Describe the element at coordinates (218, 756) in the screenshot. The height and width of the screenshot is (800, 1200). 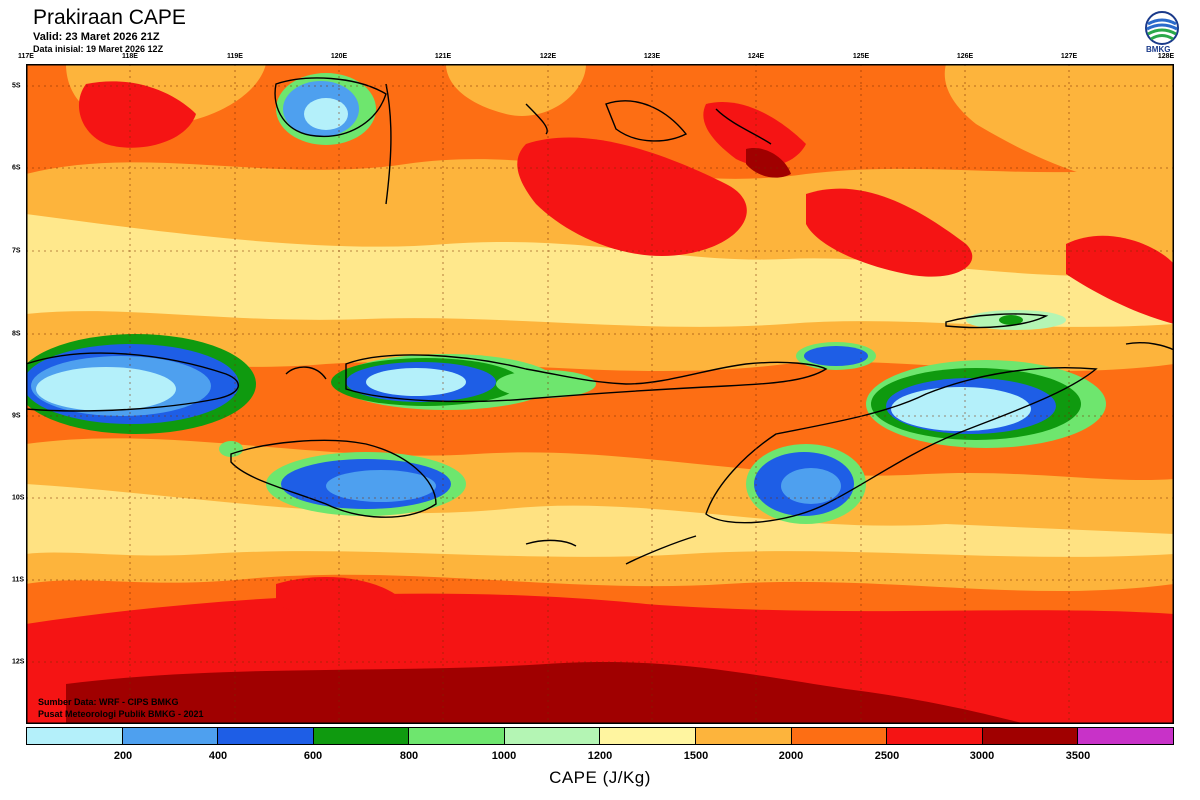
I see `colorbar-label: 400` at that location.